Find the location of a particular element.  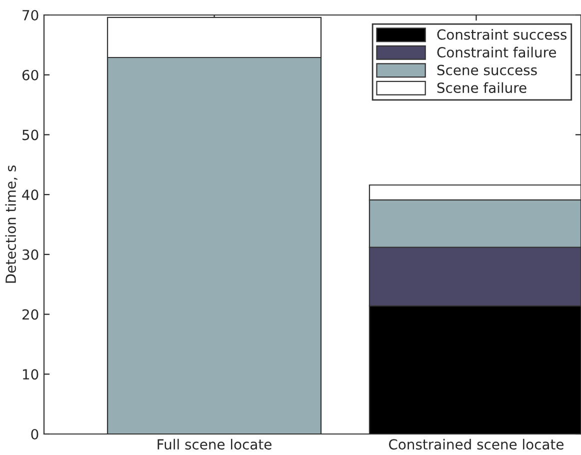

y-tick-label: 10 is located at coordinates (30, 374).